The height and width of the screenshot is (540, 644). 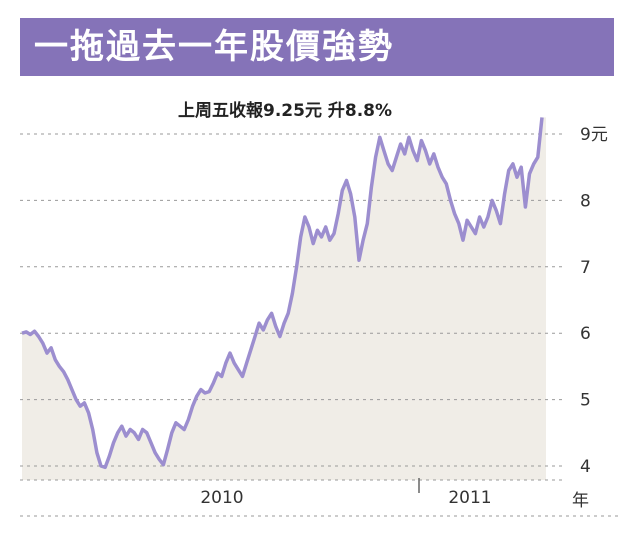 I want to click on y-tick-label: 5, so click(x=585, y=401).